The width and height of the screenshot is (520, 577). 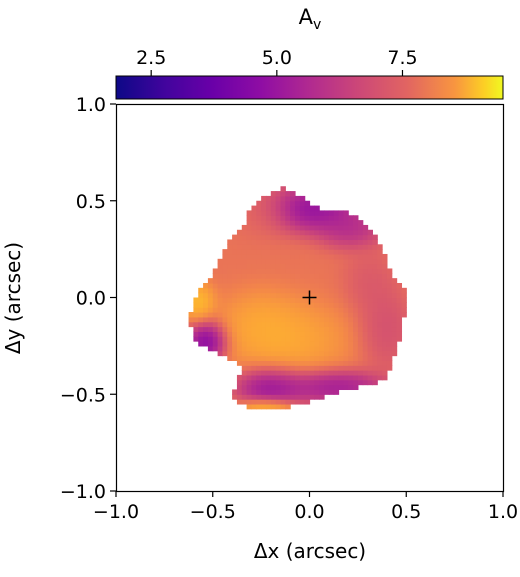 I want to click on y-tick-label: −1.0, so click(x=83, y=492).